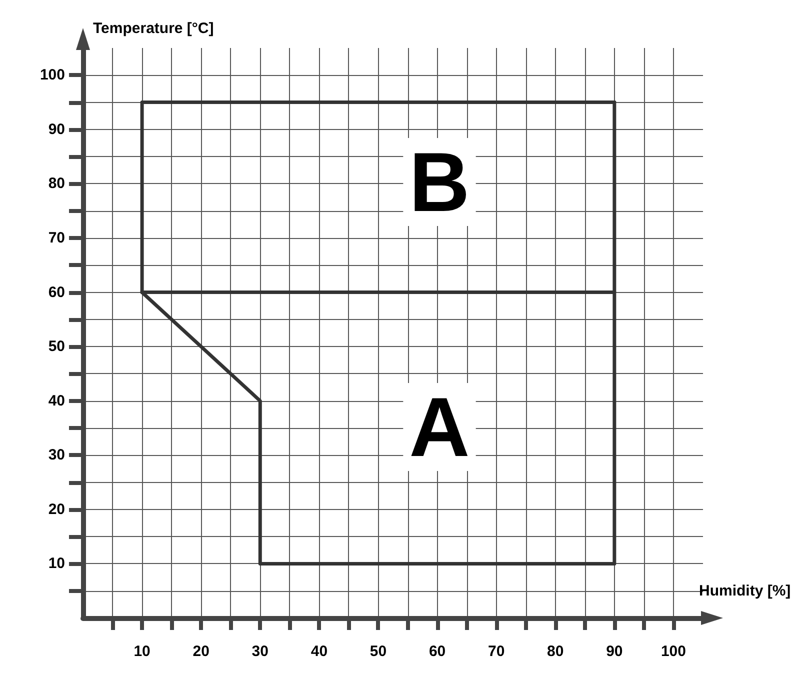  I want to click on x-tick-label: 100, so click(673, 651).